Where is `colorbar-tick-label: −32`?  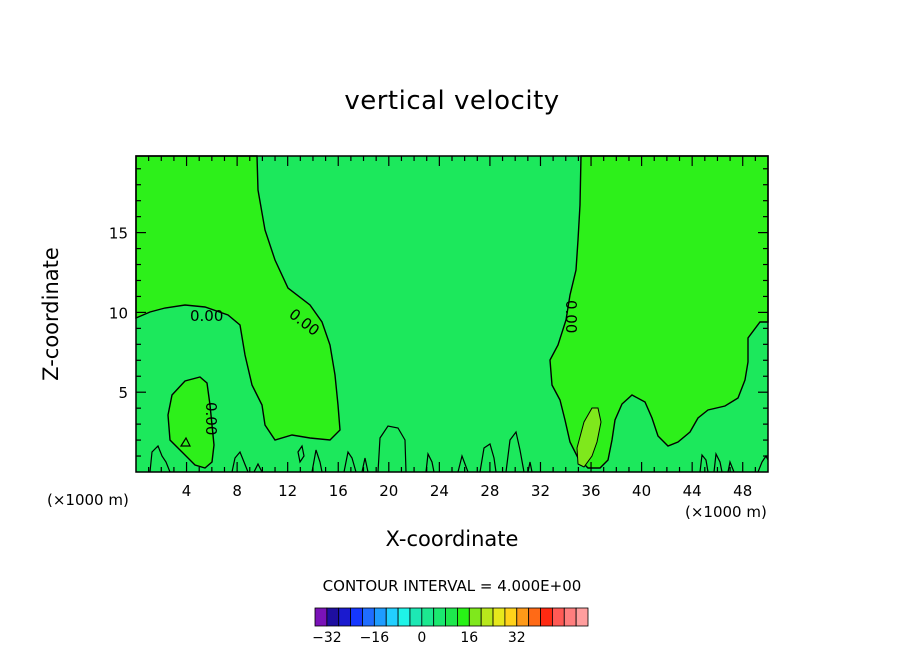
colorbar-tick-label: −32 is located at coordinates (327, 638).